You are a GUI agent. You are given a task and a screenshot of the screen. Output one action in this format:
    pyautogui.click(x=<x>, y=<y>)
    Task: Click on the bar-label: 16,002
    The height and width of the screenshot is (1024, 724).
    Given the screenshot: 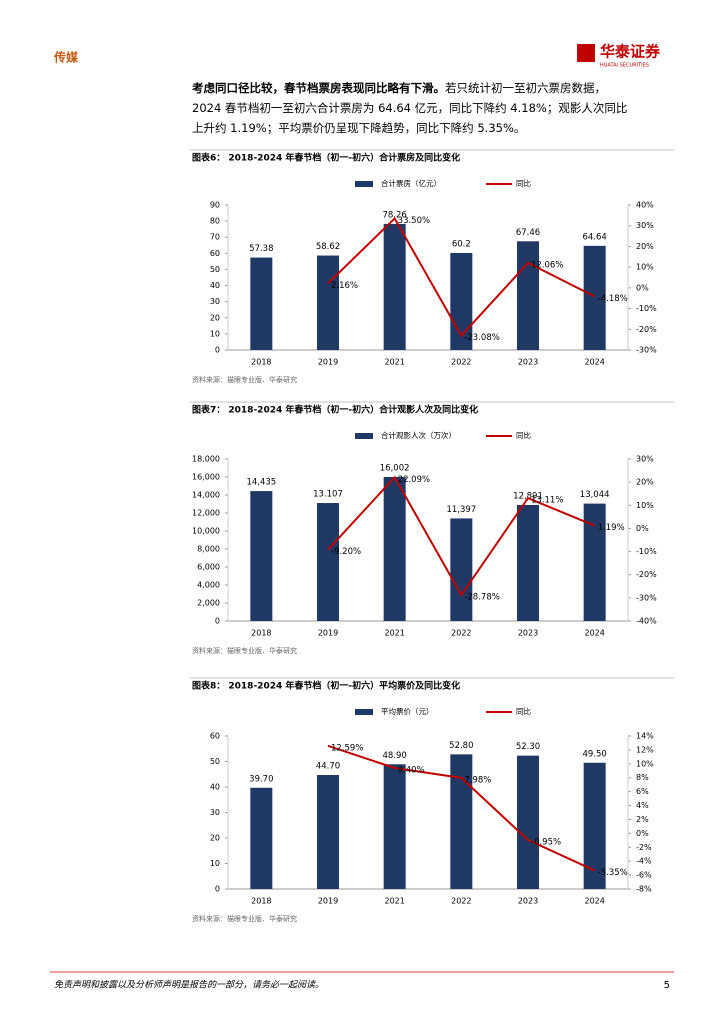 What is the action you would take?
    pyautogui.click(x=395, y=468)
    